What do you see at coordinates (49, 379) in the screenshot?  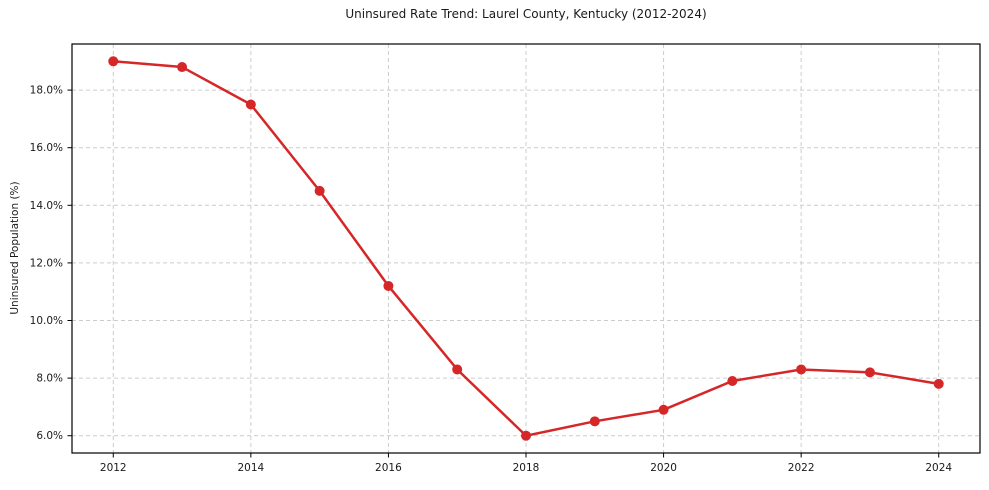 I see `y-tick-label: 8.0%` at bounding box center [49, 379].